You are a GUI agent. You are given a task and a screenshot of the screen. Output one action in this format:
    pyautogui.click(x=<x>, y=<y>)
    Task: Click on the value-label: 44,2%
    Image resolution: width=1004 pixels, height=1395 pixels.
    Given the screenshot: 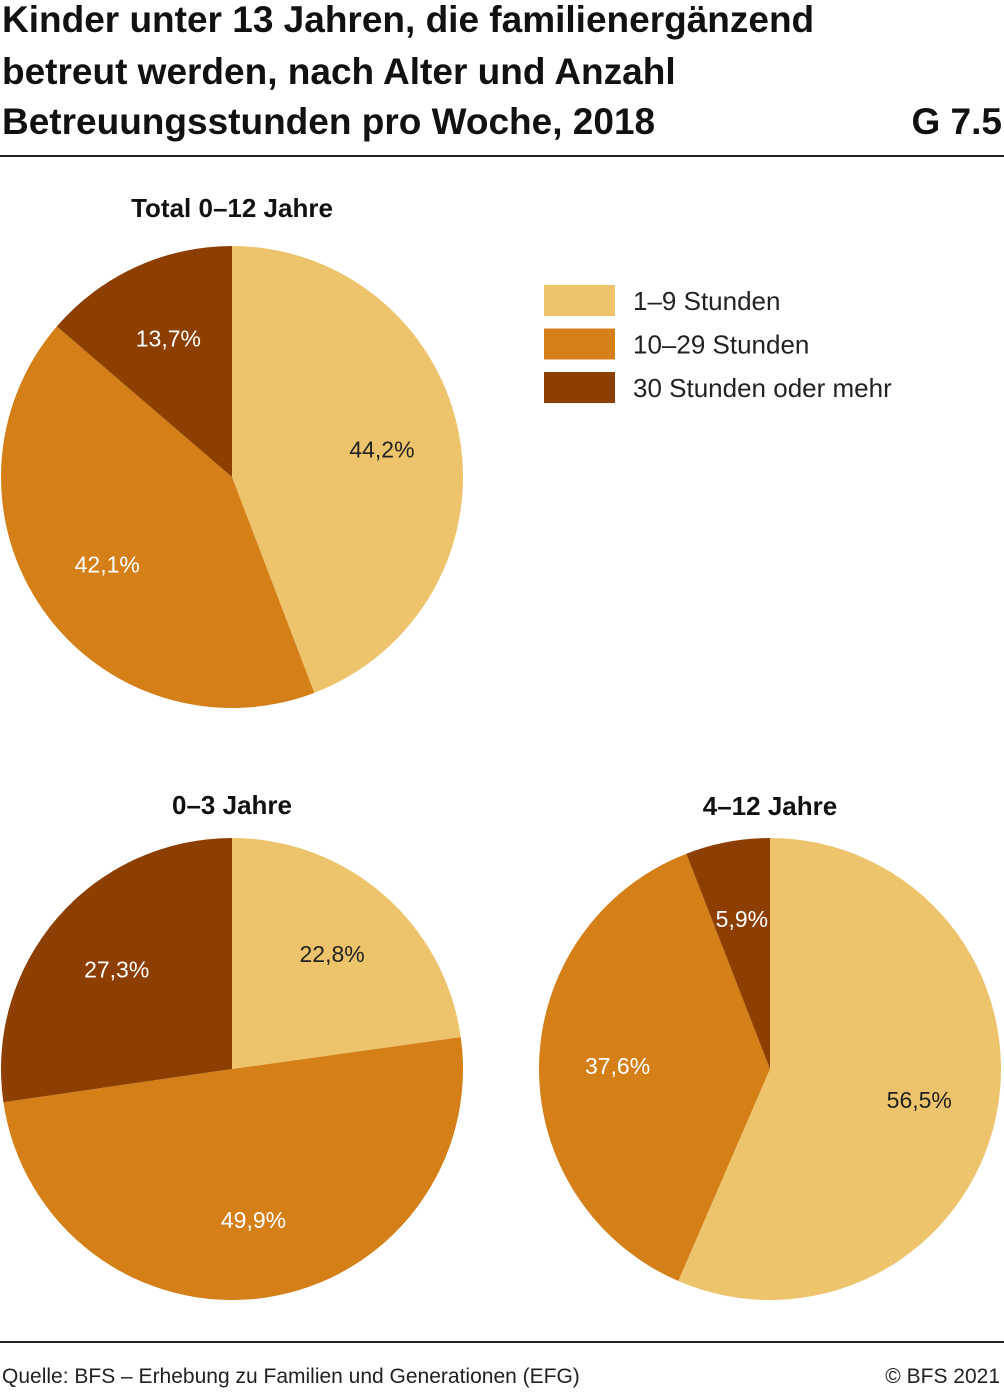 What is the action you would take?
    pyautogui.click(x=381, y=449)
    